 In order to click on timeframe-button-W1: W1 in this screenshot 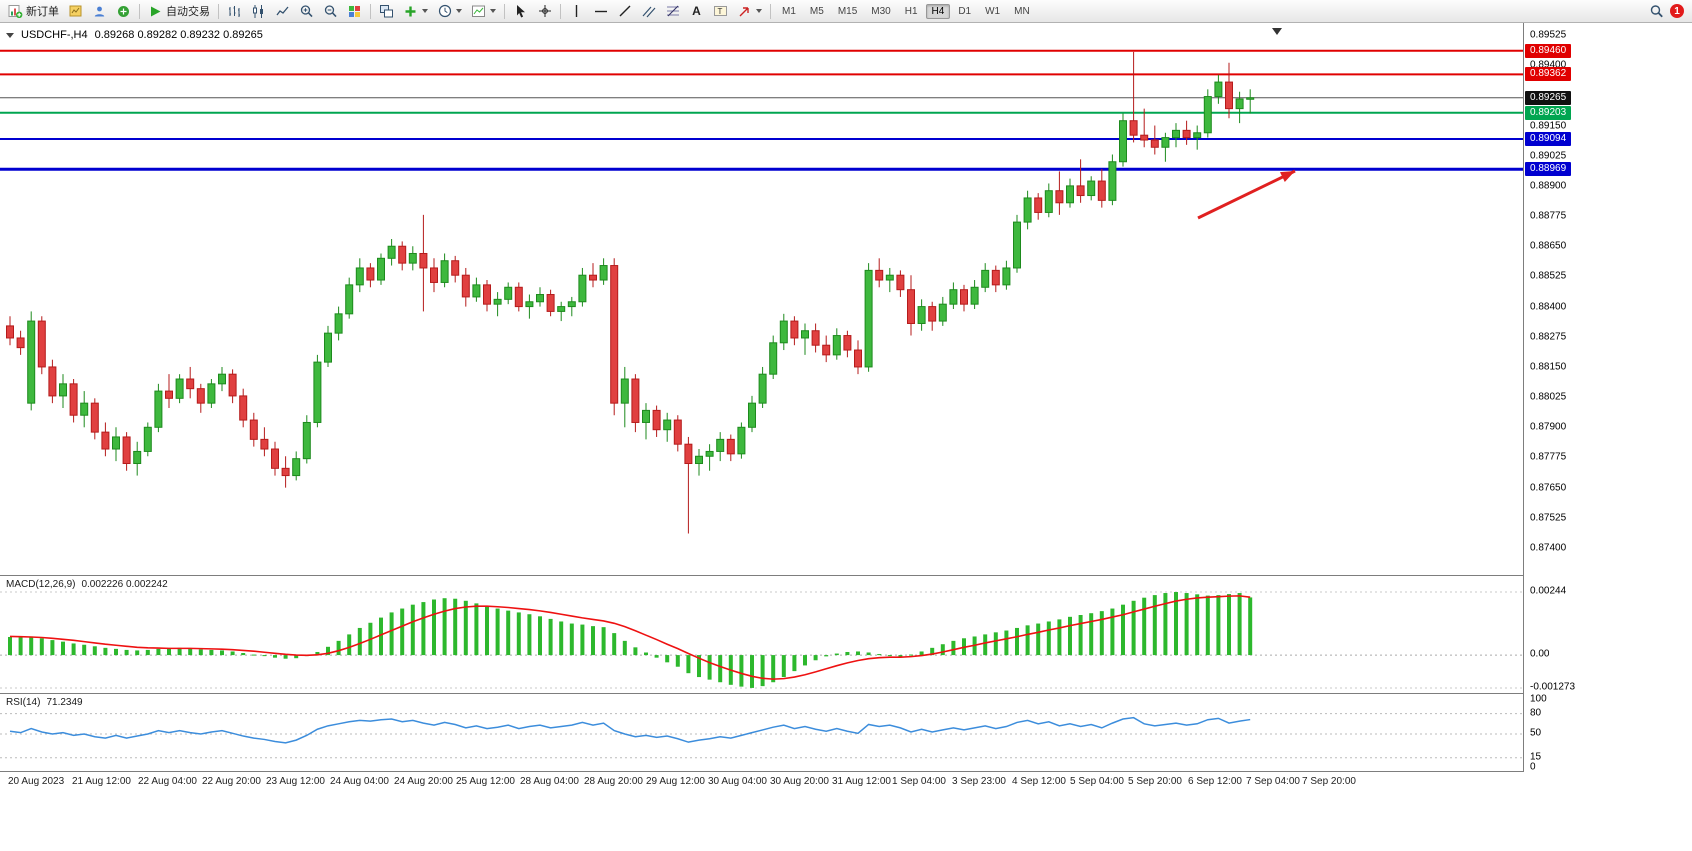, I will do `click(993, 11)`.